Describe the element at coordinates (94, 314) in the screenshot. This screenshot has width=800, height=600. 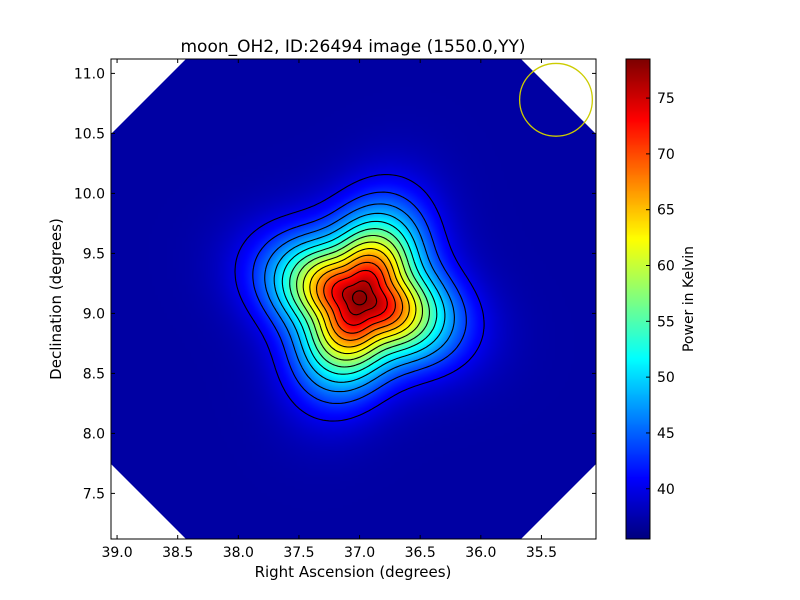
I see `y-tick-label: 9.0` at that location.